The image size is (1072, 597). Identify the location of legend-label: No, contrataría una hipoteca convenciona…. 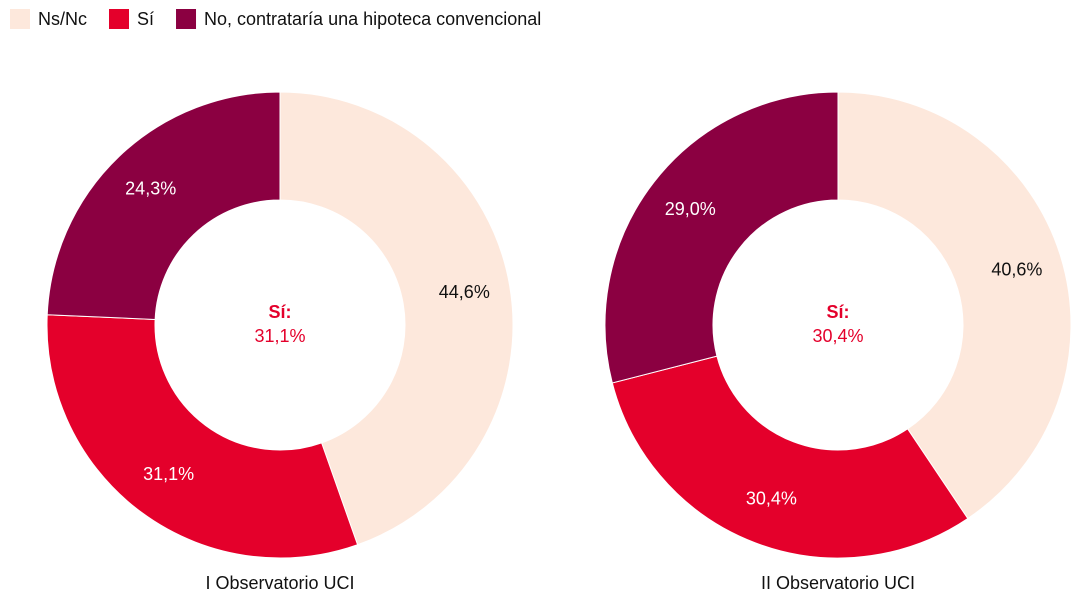
(372, 19).